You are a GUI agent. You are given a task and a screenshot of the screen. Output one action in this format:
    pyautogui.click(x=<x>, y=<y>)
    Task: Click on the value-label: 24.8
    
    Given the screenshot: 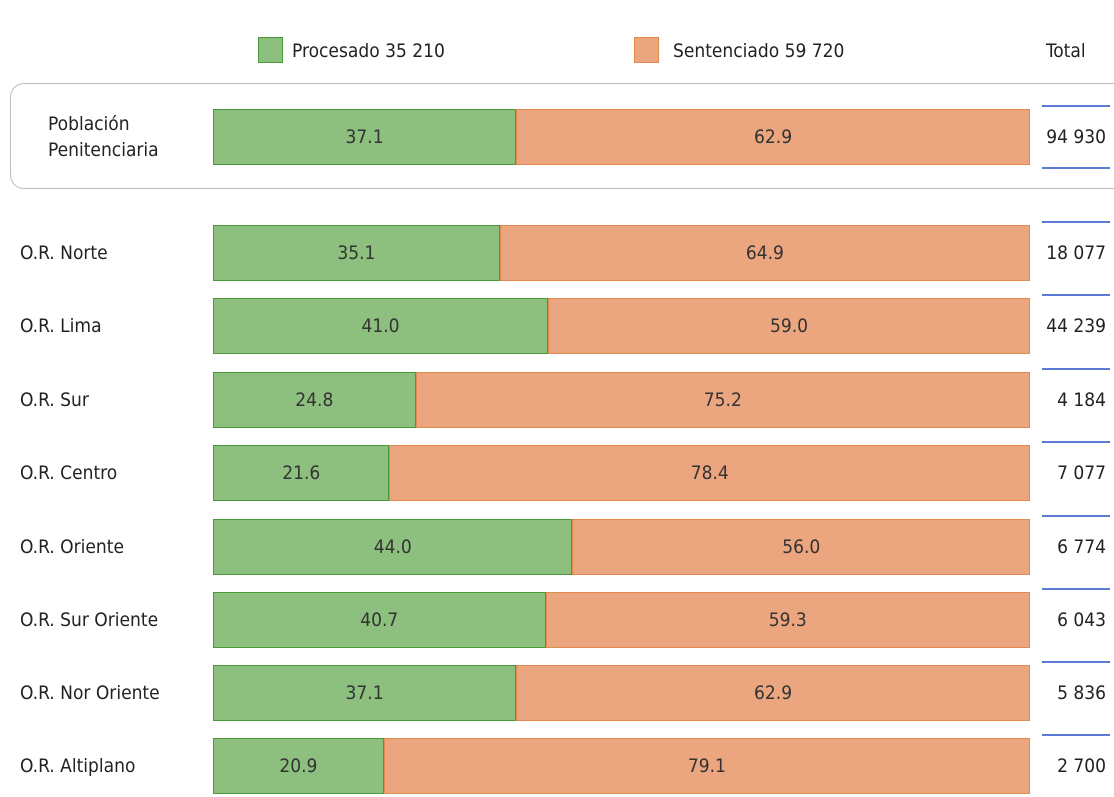 What is the action you would take?
    pyautogui.click(x=314, y=400)
    